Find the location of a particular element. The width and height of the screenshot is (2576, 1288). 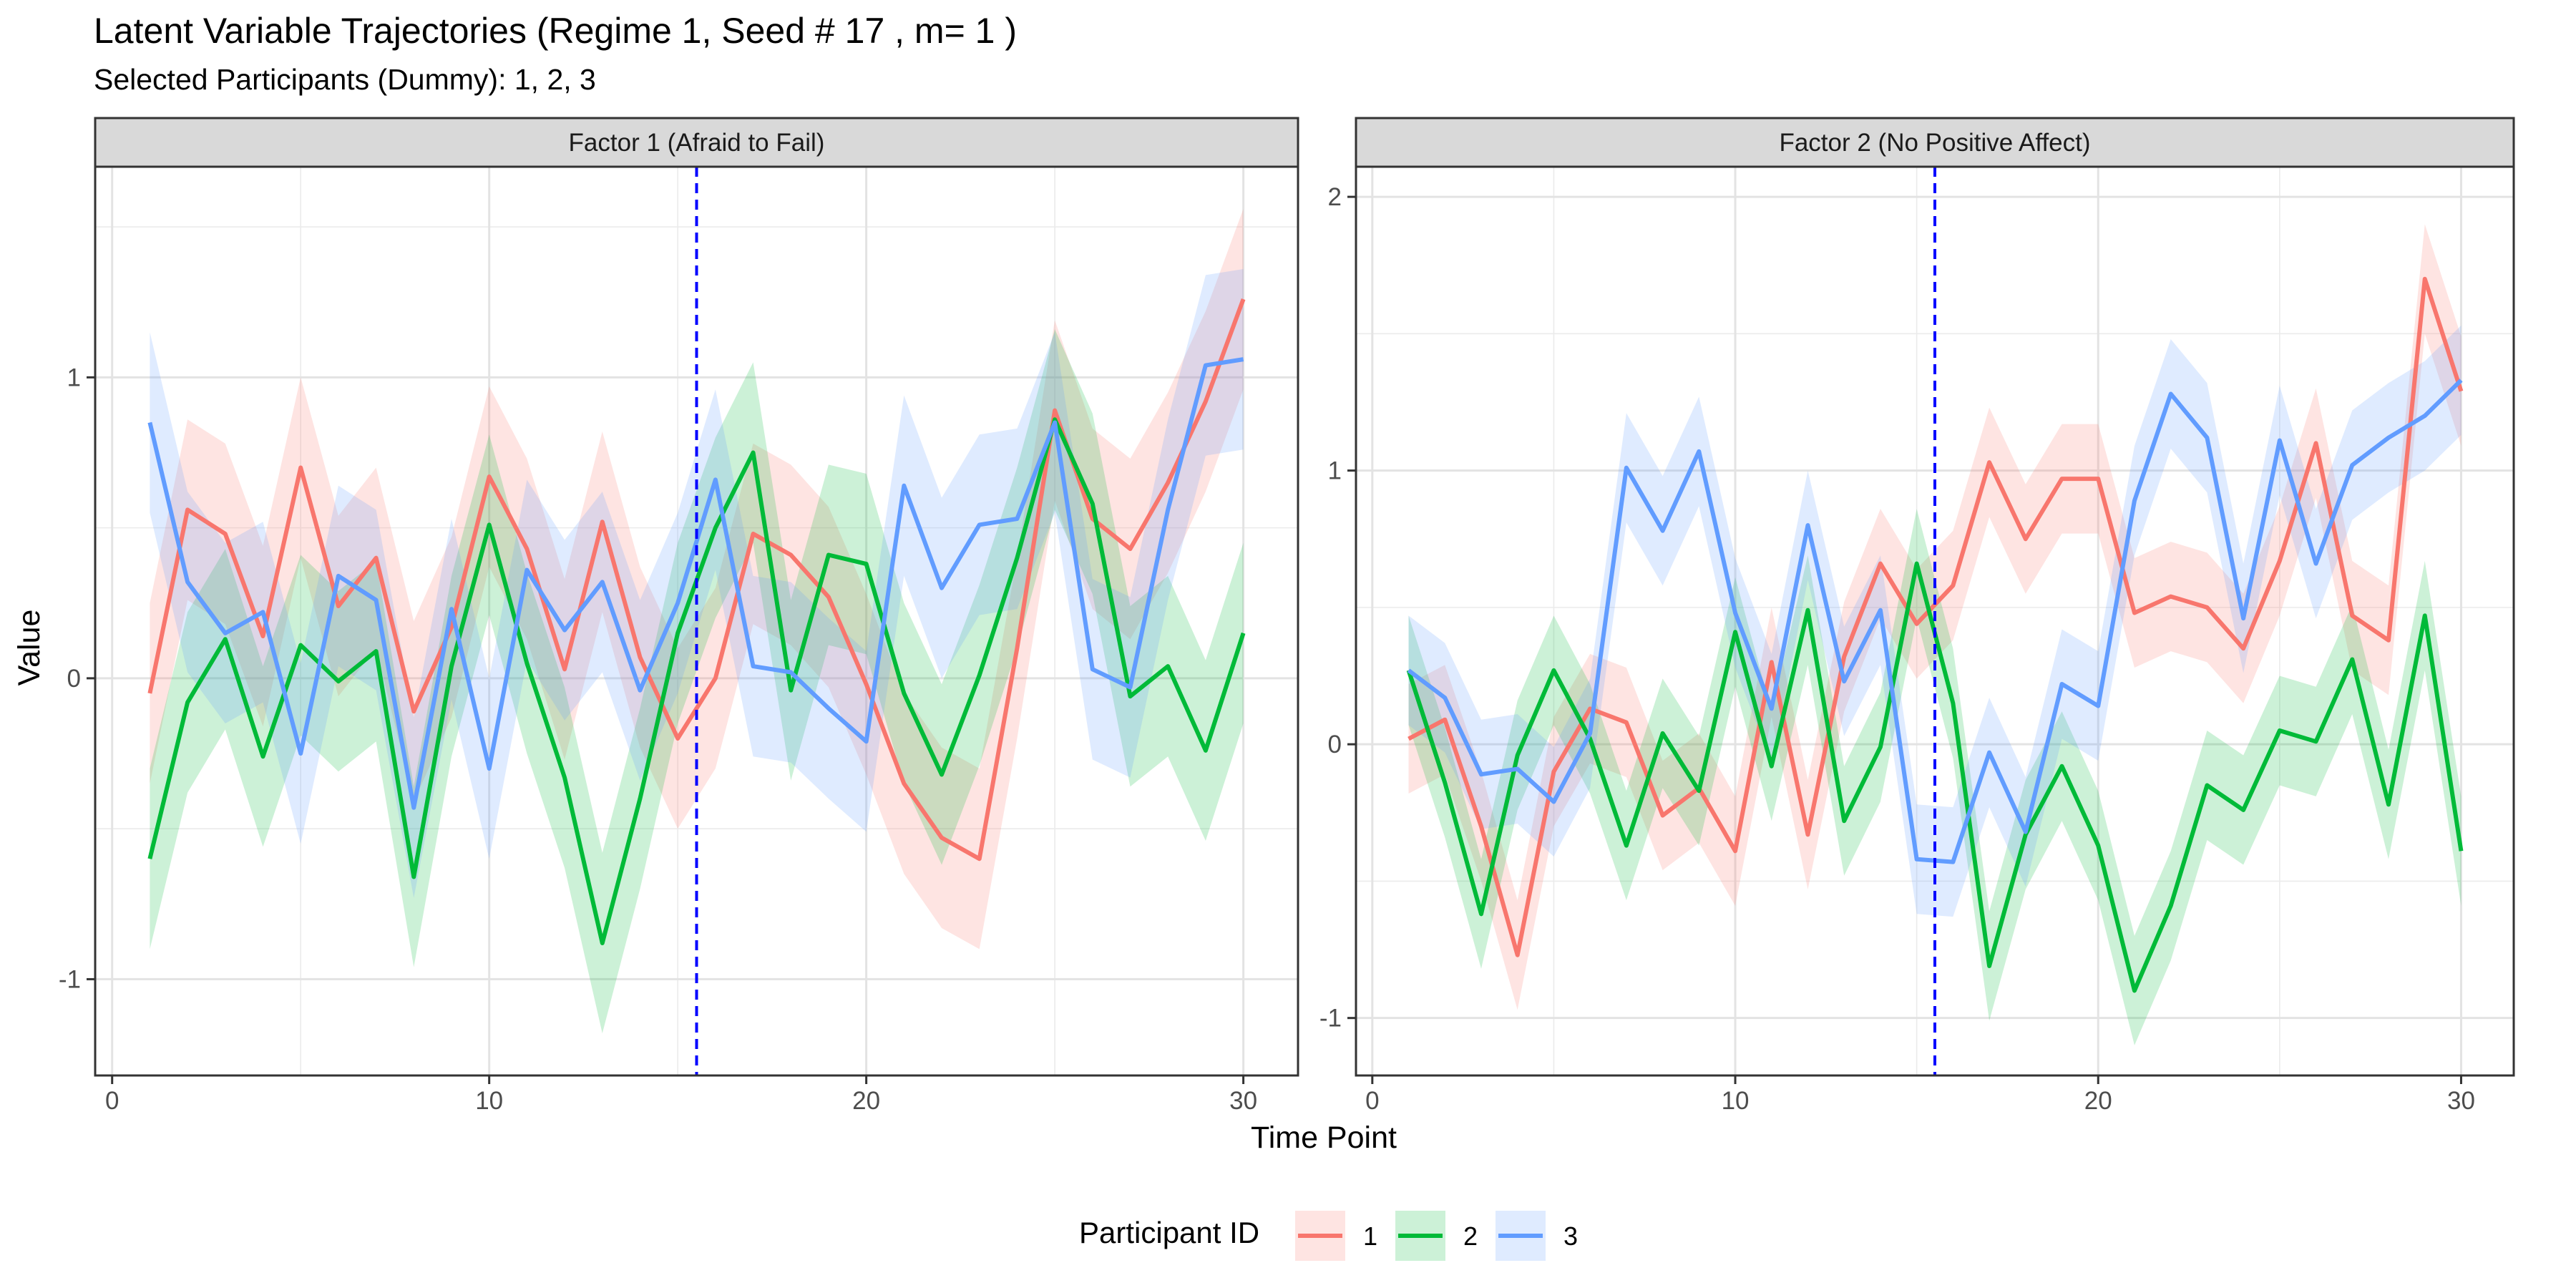

legend: Participant ID 1 2 3 is located at coordinates (1328, 1236).